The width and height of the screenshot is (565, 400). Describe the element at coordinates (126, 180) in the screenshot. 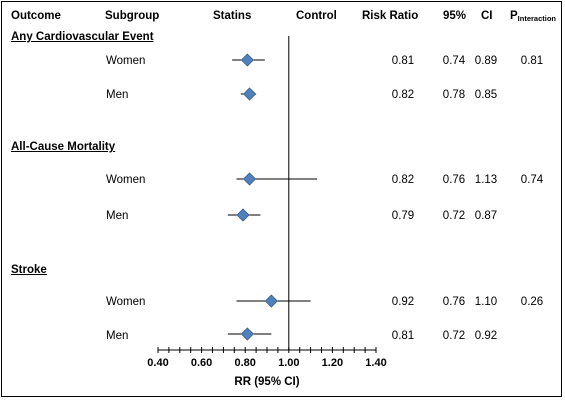

I see `row-subgroup-1-0: Women` at that location.